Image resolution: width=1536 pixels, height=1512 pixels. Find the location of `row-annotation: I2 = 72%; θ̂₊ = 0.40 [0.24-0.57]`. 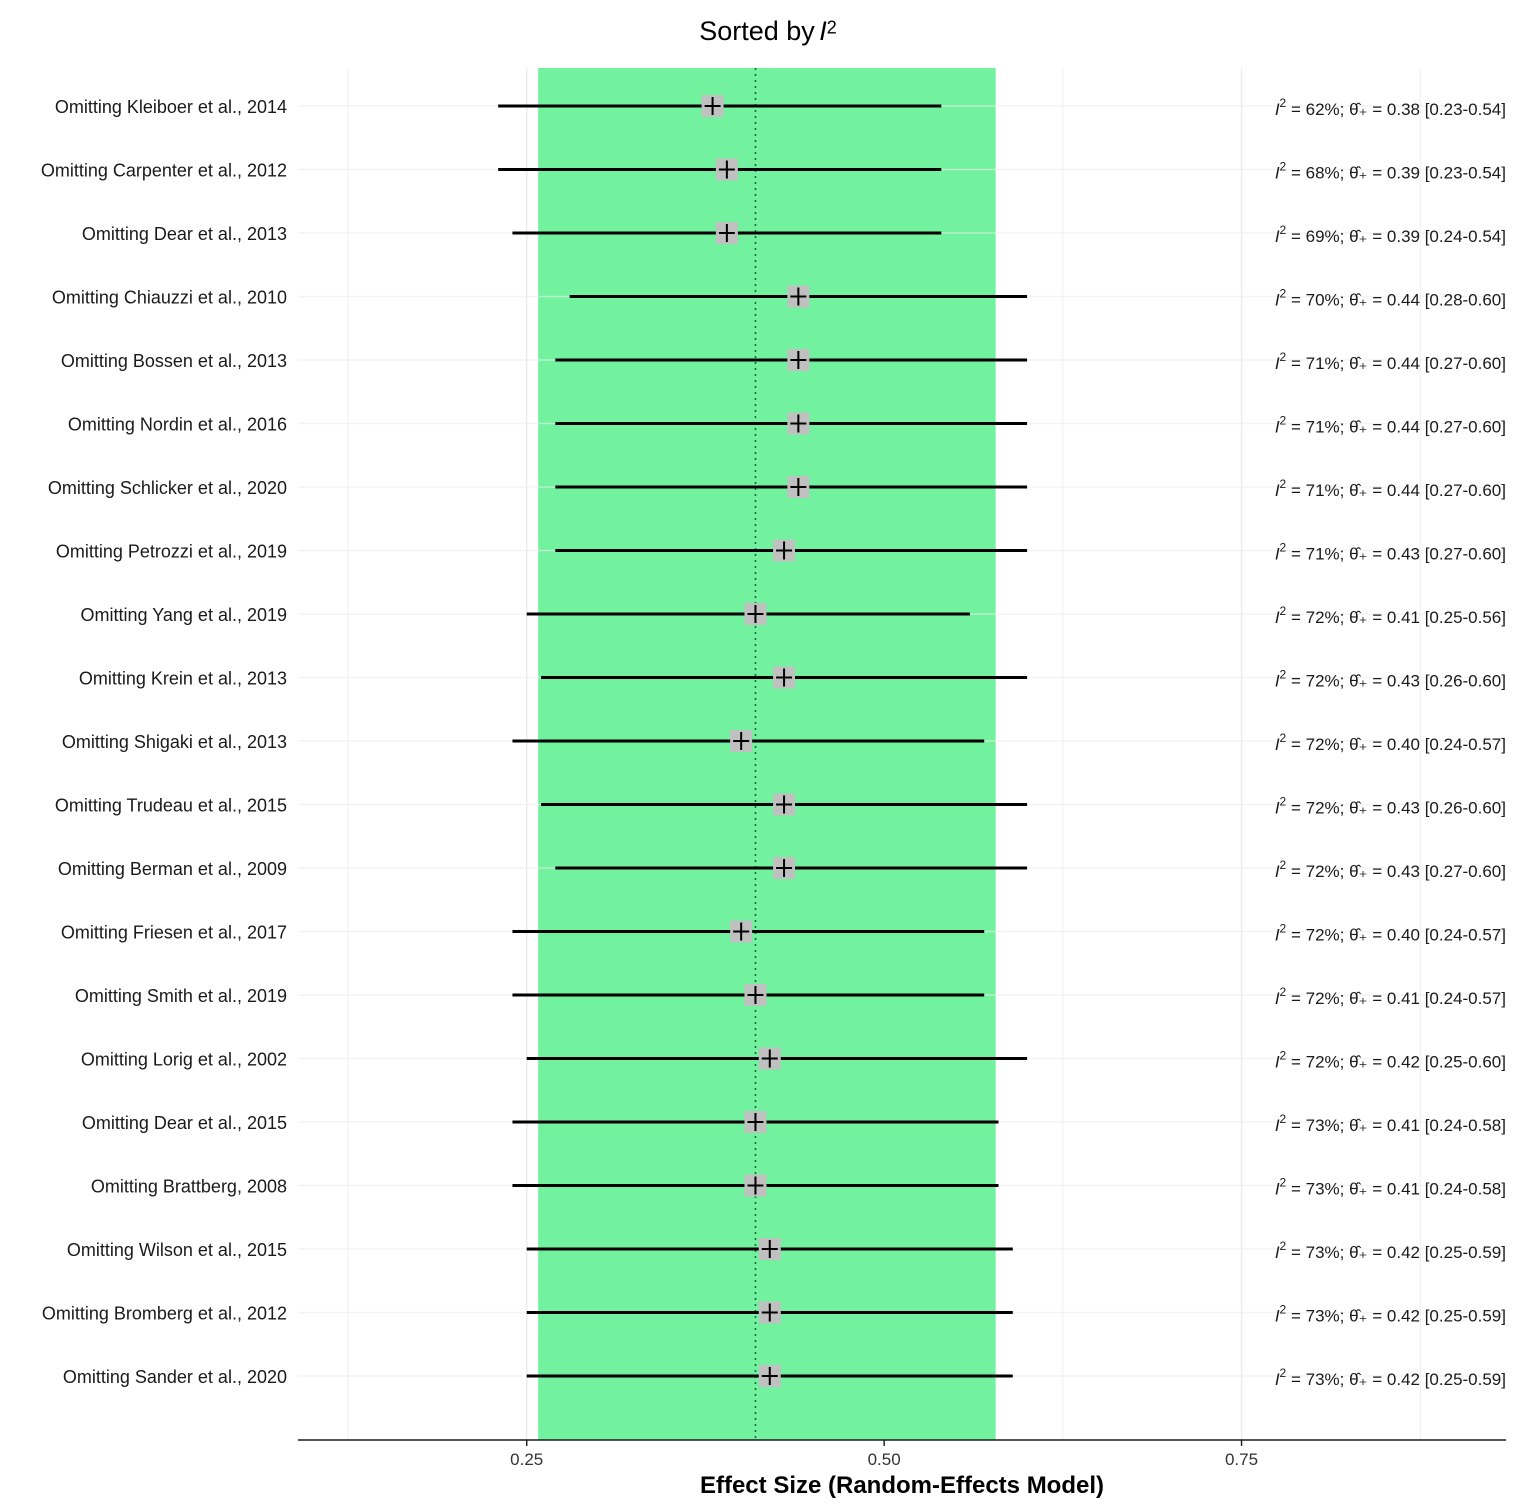

row-annotation: I2 = 72%; θ̂₊ = 0.40 [0.24-0.57] is located at coordinates (1390, 742).